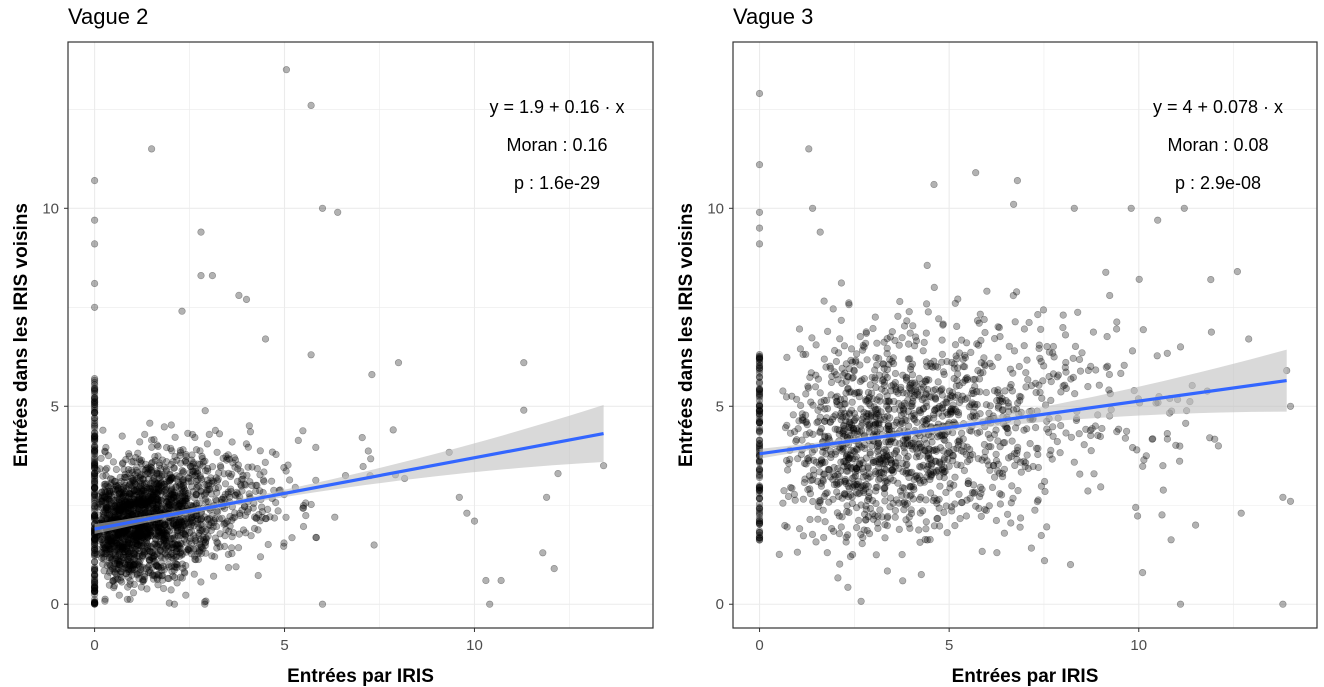 This screenshot has width=1324, height=687. I want to click on stat-annotation: y = 1.9 + 0.16 · x, so click(556, 107).